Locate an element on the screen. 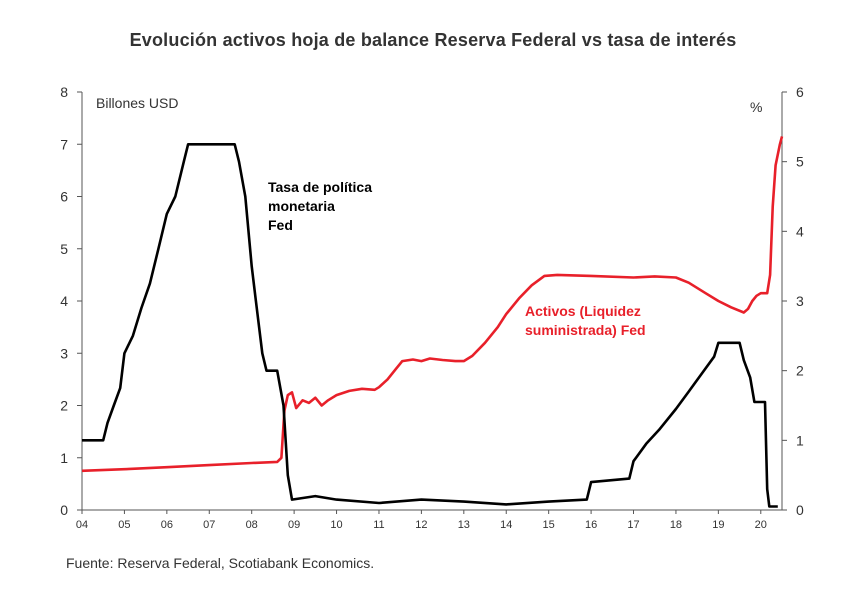 This screenshot has width=866, height=606. x-tick-label: 11 is located at coordinates (378, 525).